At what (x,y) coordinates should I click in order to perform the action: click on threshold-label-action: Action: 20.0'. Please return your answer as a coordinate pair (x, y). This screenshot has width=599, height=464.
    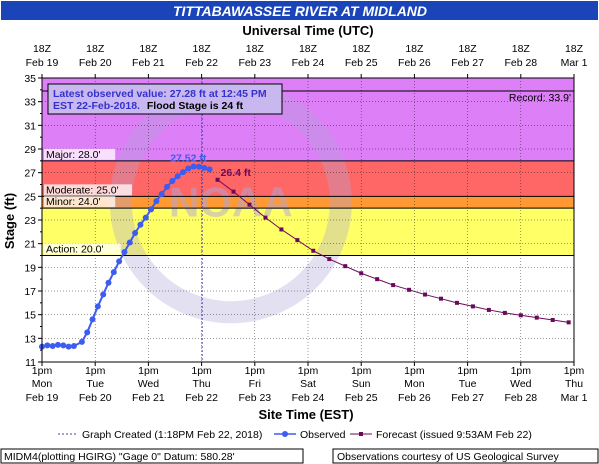
    Looking at the image, I should click on (74, 250).